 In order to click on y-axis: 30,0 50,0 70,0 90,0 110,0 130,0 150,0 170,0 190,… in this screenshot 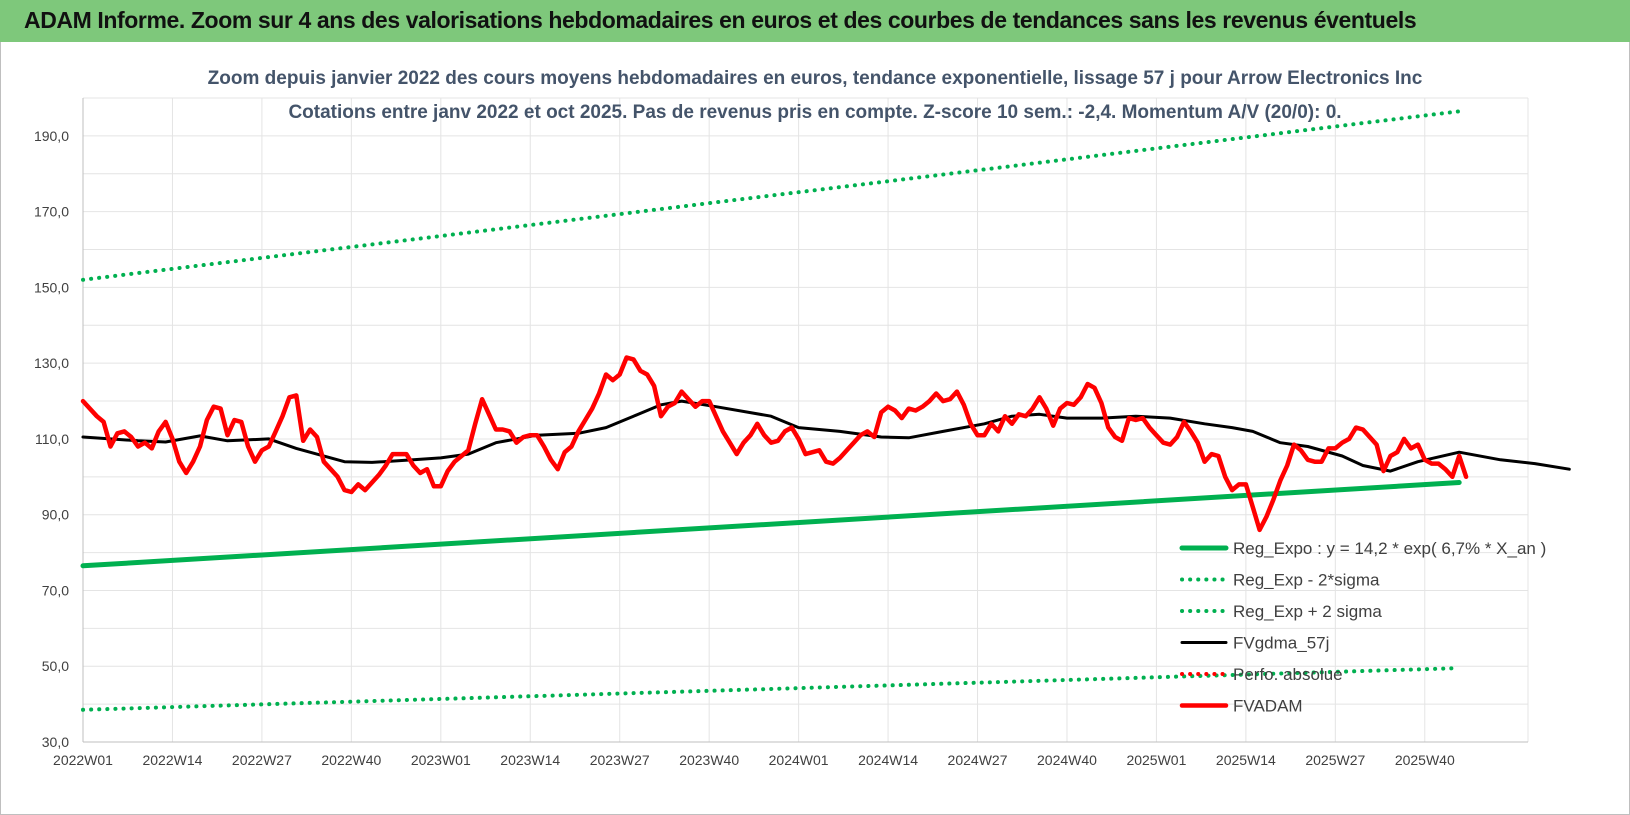, I will do `click(51, 439)`.